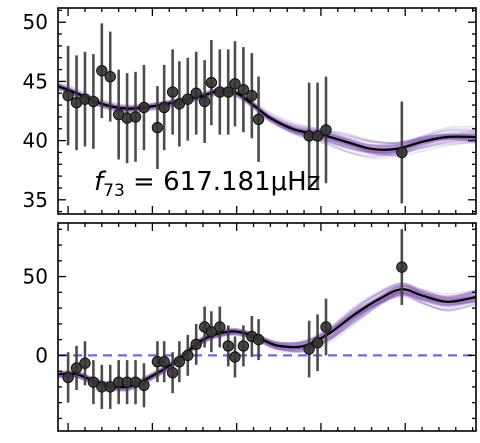  Describe the element at coordinates (223, 182) in the screenshot. I see `annotation-value: = 617.181μHz` at that location.